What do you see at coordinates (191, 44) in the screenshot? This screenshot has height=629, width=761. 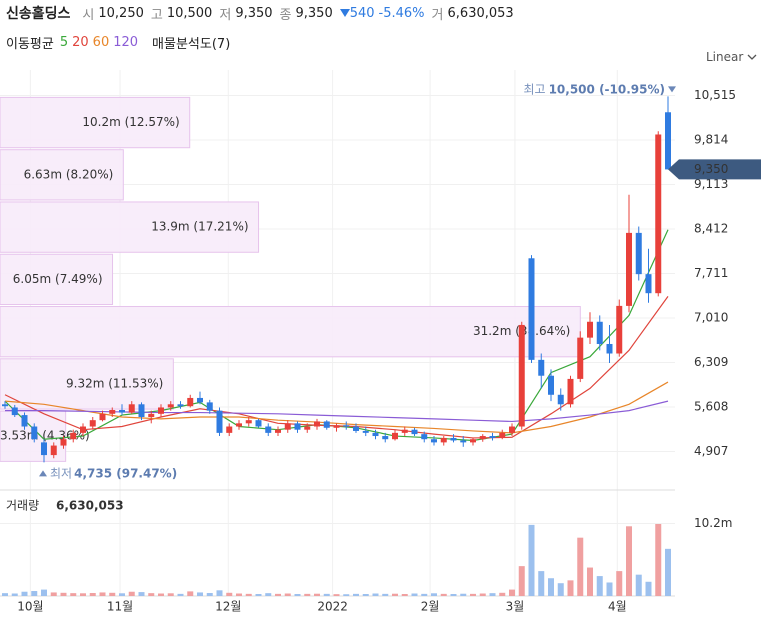 I see `profile-title: 매물분석도(7)` at bounding box center [191, 44].